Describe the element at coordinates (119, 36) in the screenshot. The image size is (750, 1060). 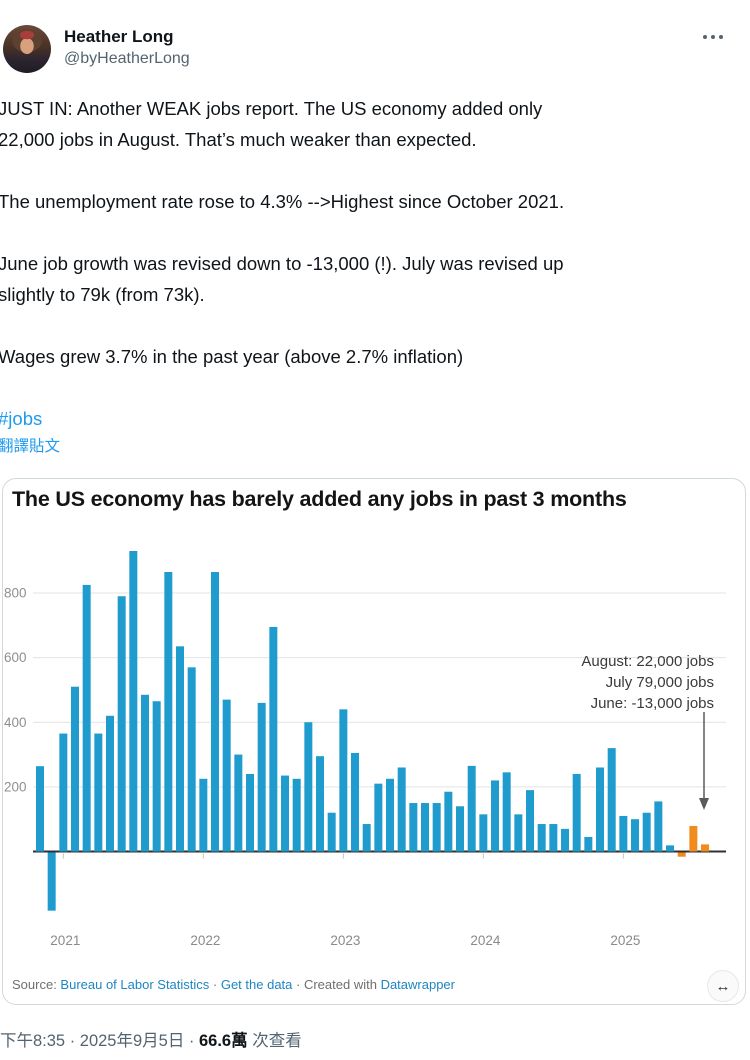
I see `display-name: Heather Long` at that location.